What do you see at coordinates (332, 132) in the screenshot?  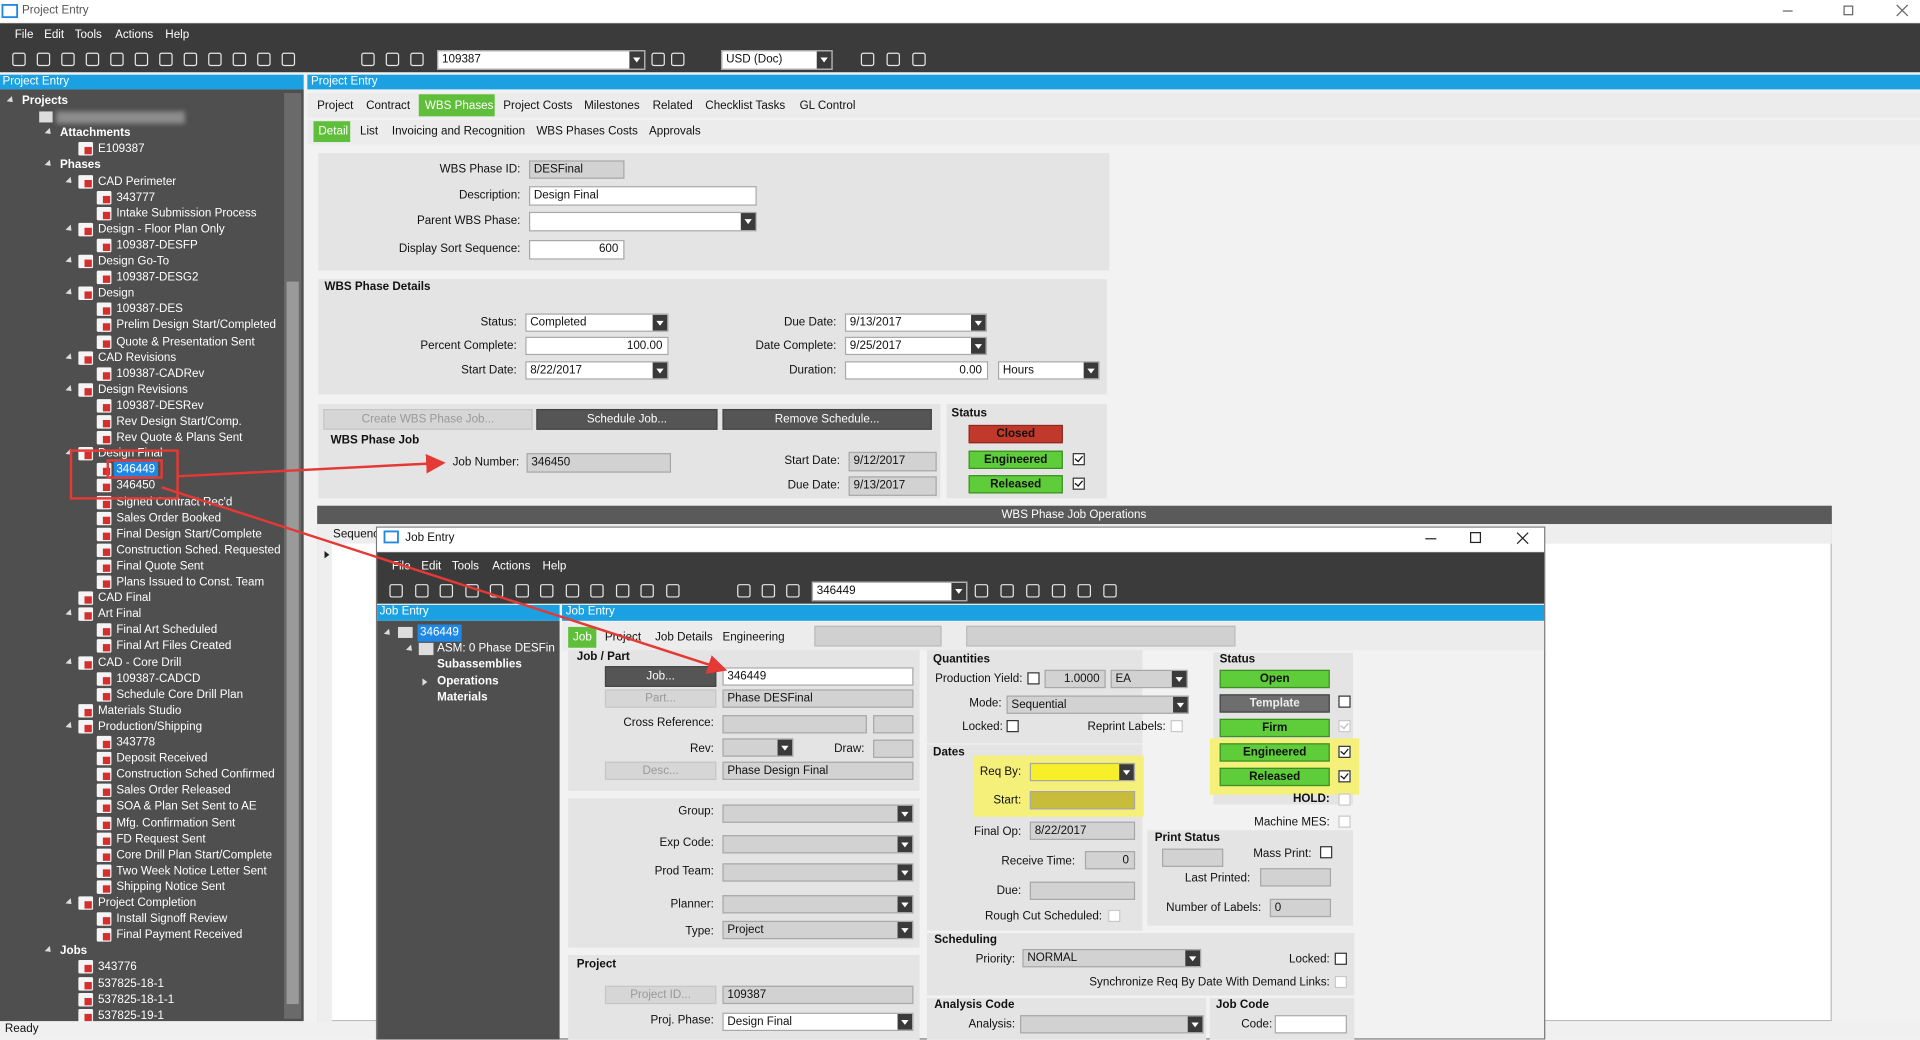 I see `tab-selected` at bounding box center [332, 132].